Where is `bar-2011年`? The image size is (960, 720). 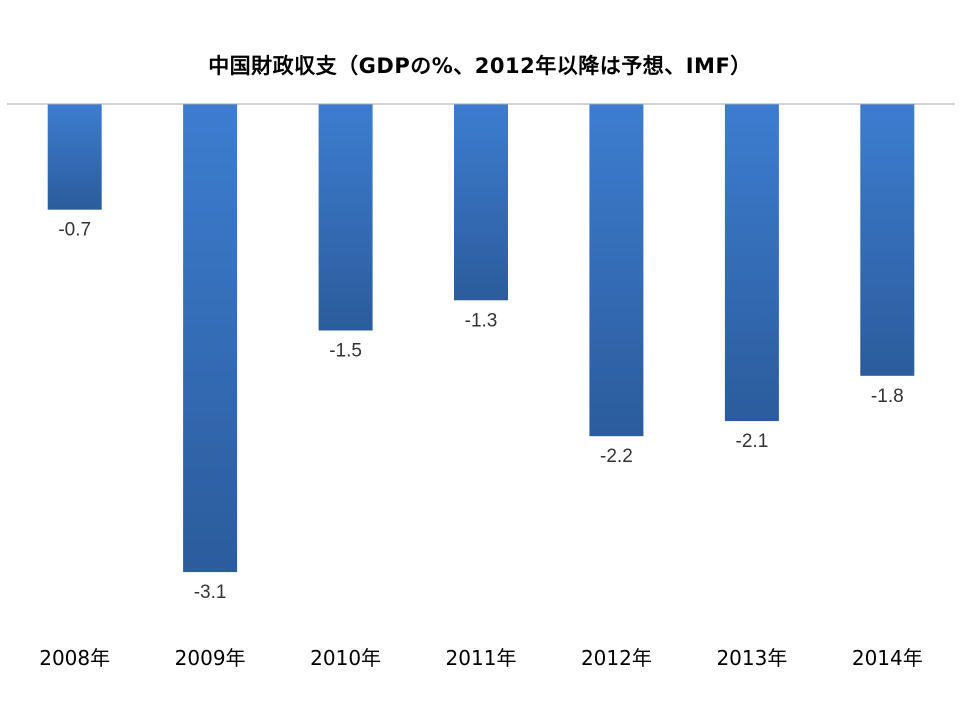 bar-2011年 is located at coordinates (481, 202).